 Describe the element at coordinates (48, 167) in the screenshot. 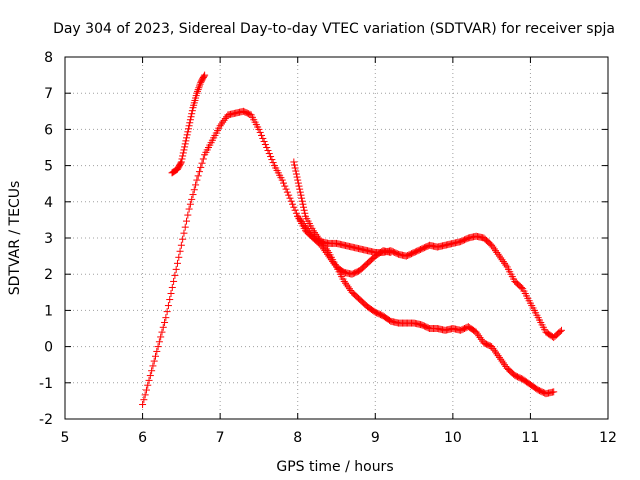

I see `y-tick-label: 5` at that location.